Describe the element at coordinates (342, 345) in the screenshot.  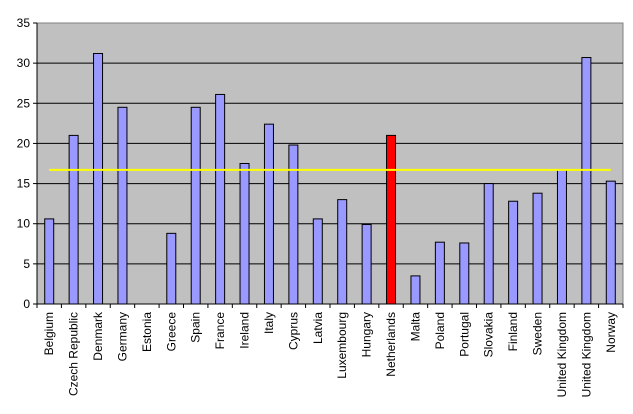
I see `x-tick-label: Luxembourg` at that location.